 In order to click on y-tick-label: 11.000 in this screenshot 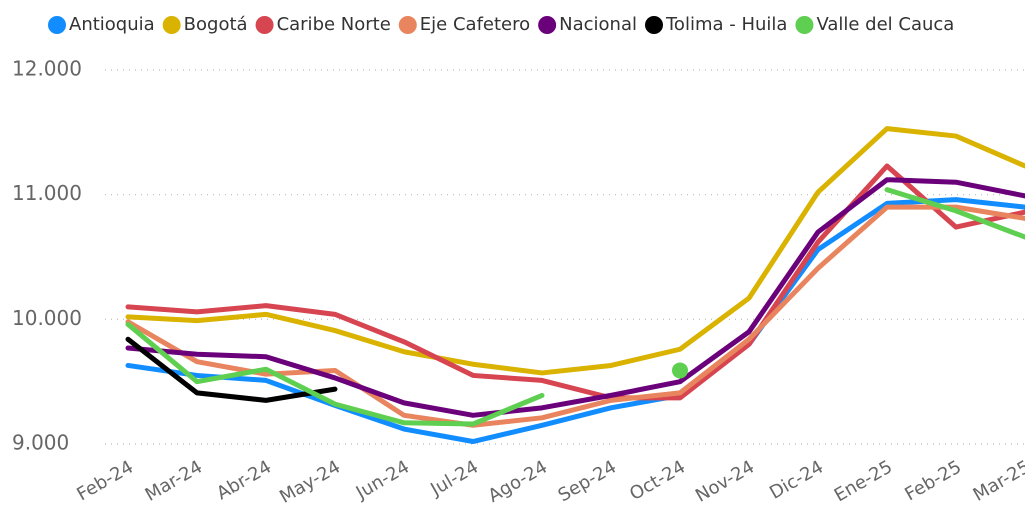, I will do `click(47, 193)`.